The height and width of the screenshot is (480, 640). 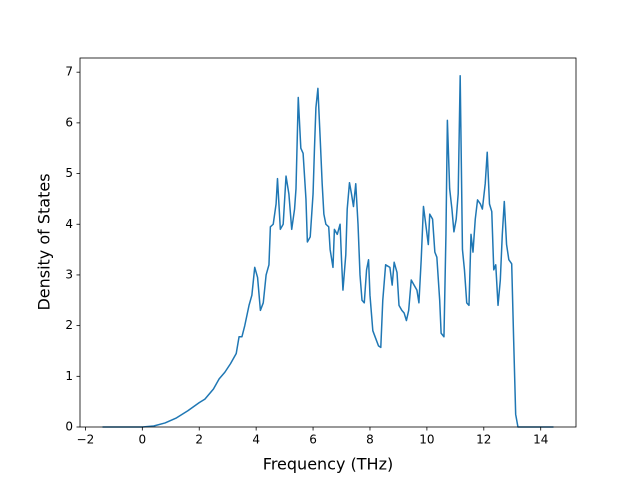 What do you see at coordinates (69, 325) in the screenshot?
I see `y-tick-label: 2` at bounding box center [69, 325].